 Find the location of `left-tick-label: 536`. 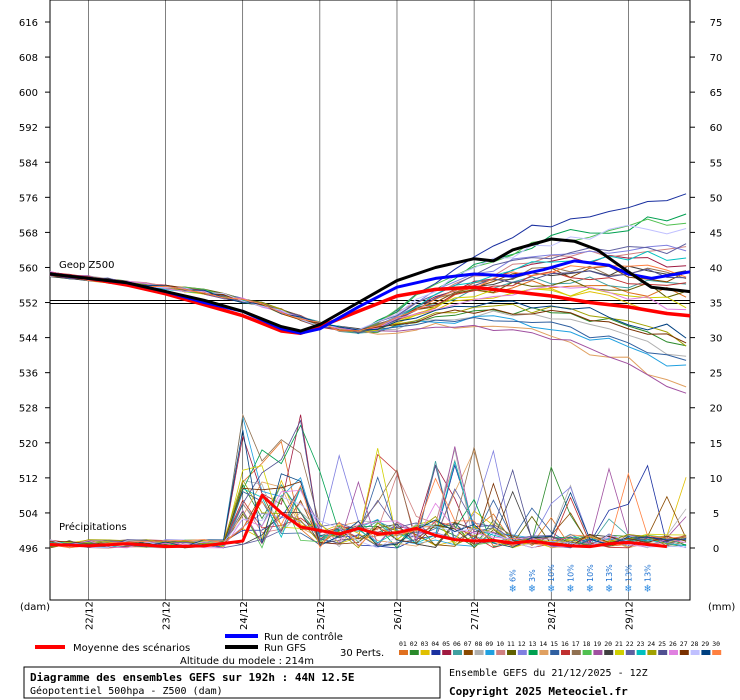

left-tick-label: 536 is located at coordinates (28, 374).